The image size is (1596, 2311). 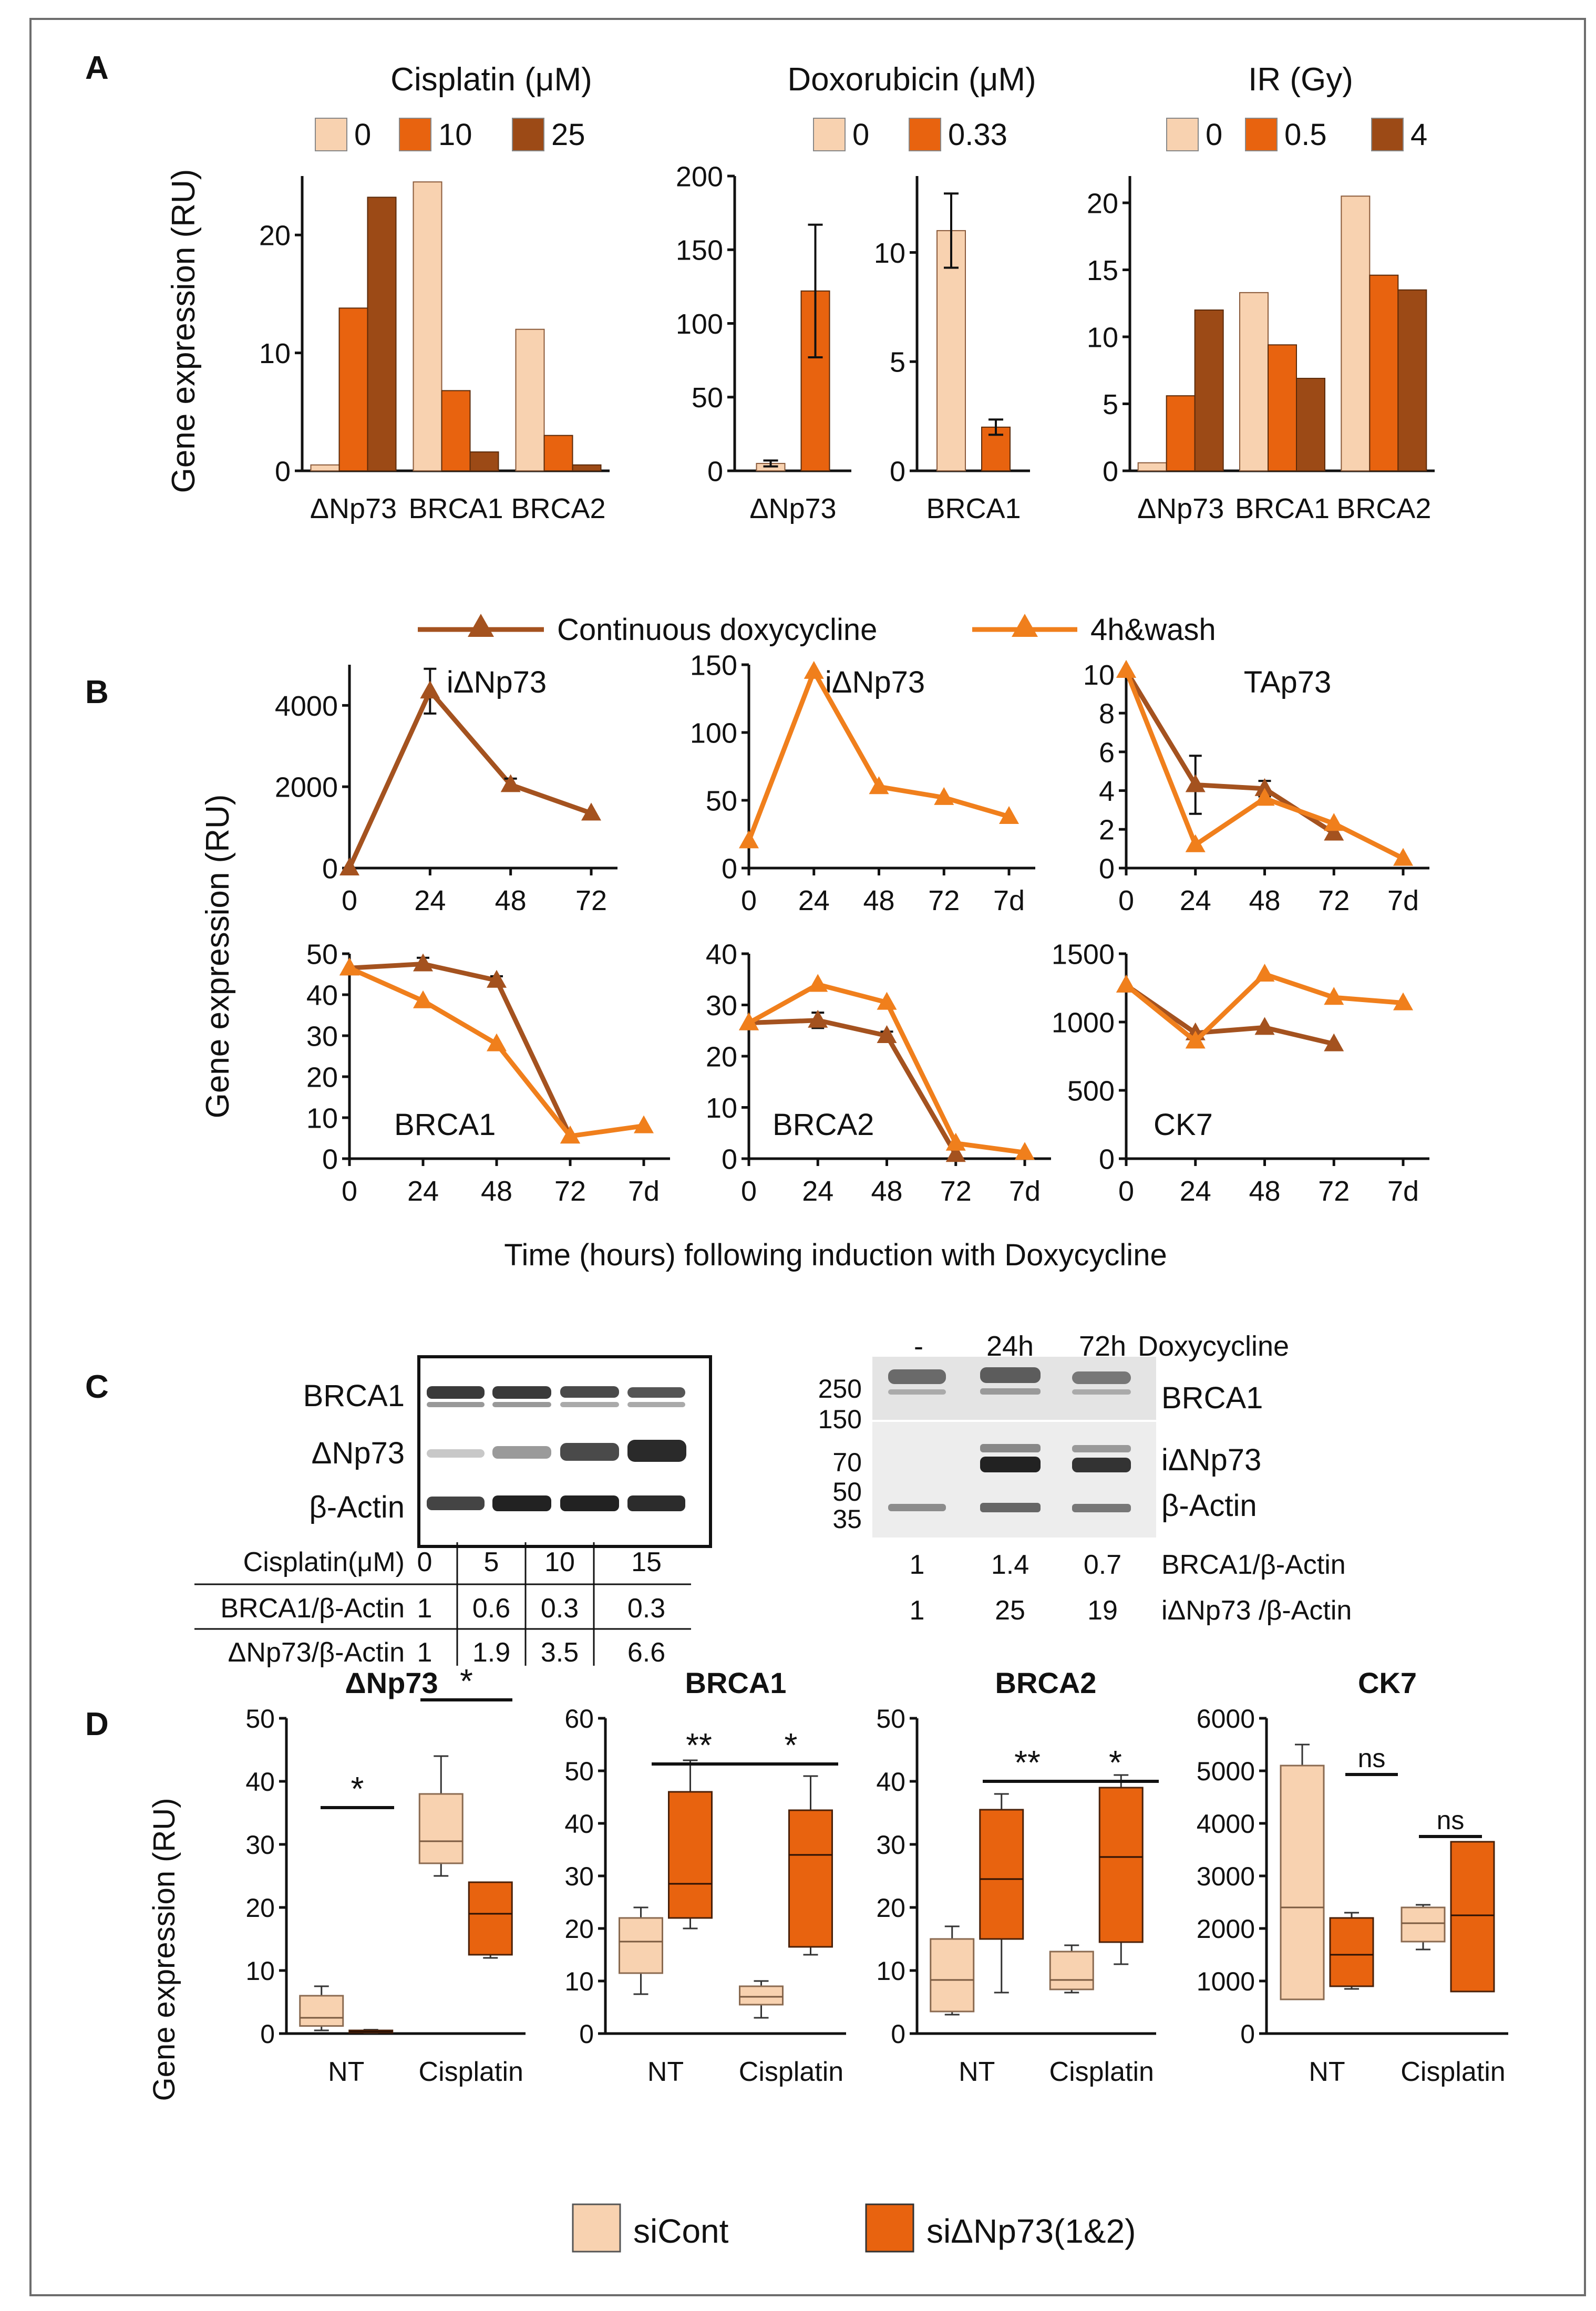 What do you see at coordinates (1025, 1191) in the screenshot?
I see `line-chart-5-xtick-label: 7d` at bounding box center [1025, 1191].